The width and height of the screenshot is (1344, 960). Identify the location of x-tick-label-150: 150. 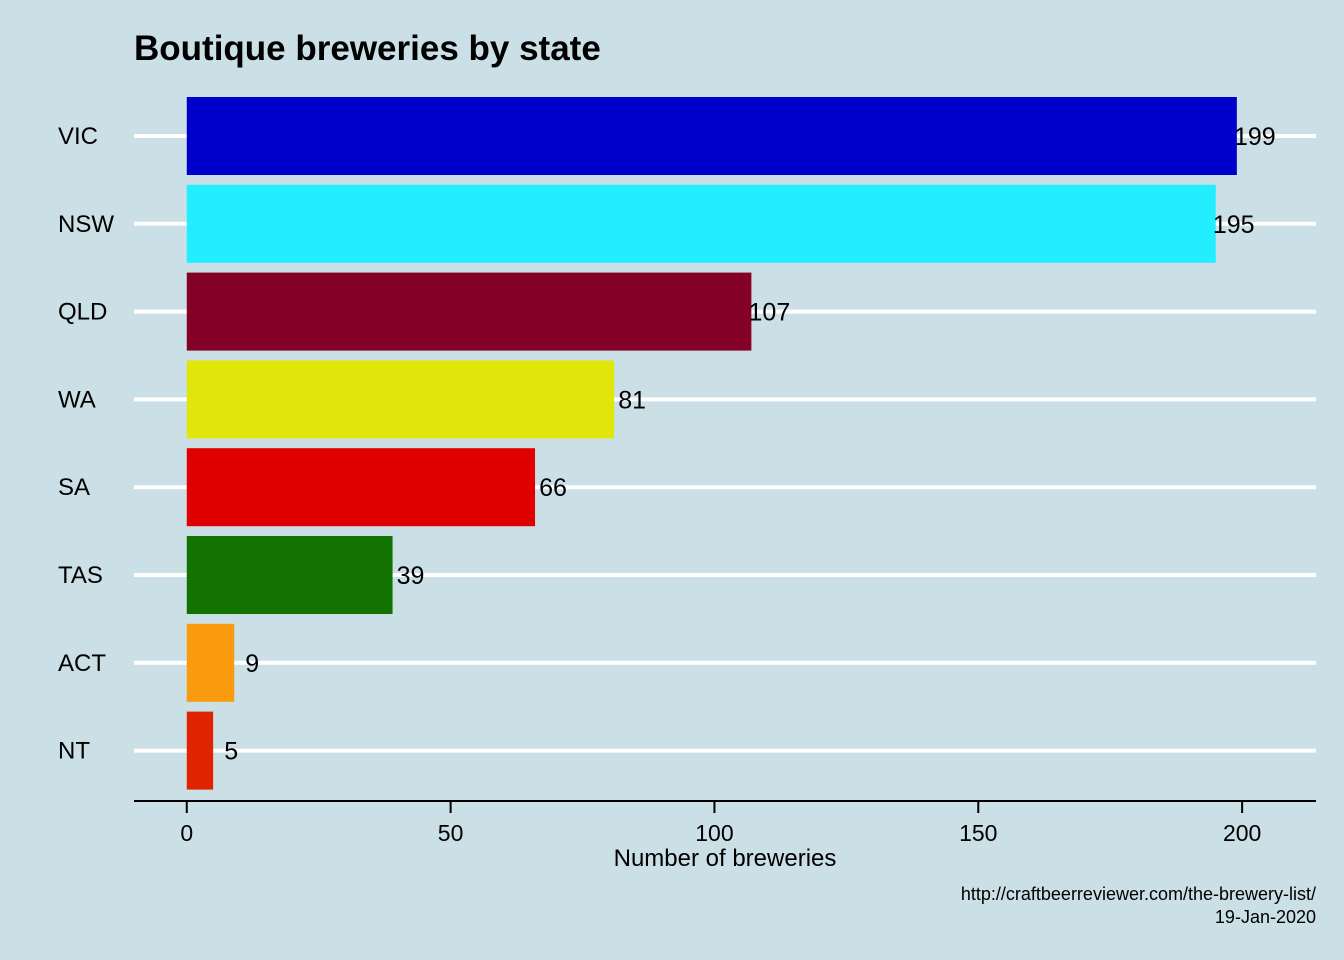
(978, 833).